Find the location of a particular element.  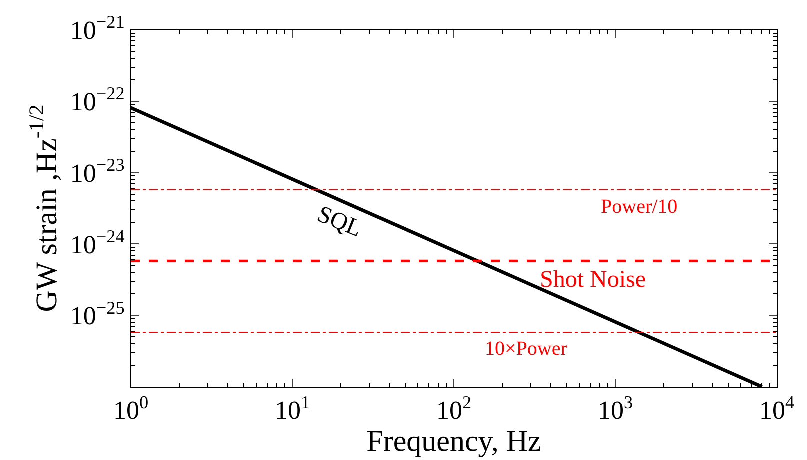

y-tick-label: 10$^{−21}$ is located at coordinates (97, 29).